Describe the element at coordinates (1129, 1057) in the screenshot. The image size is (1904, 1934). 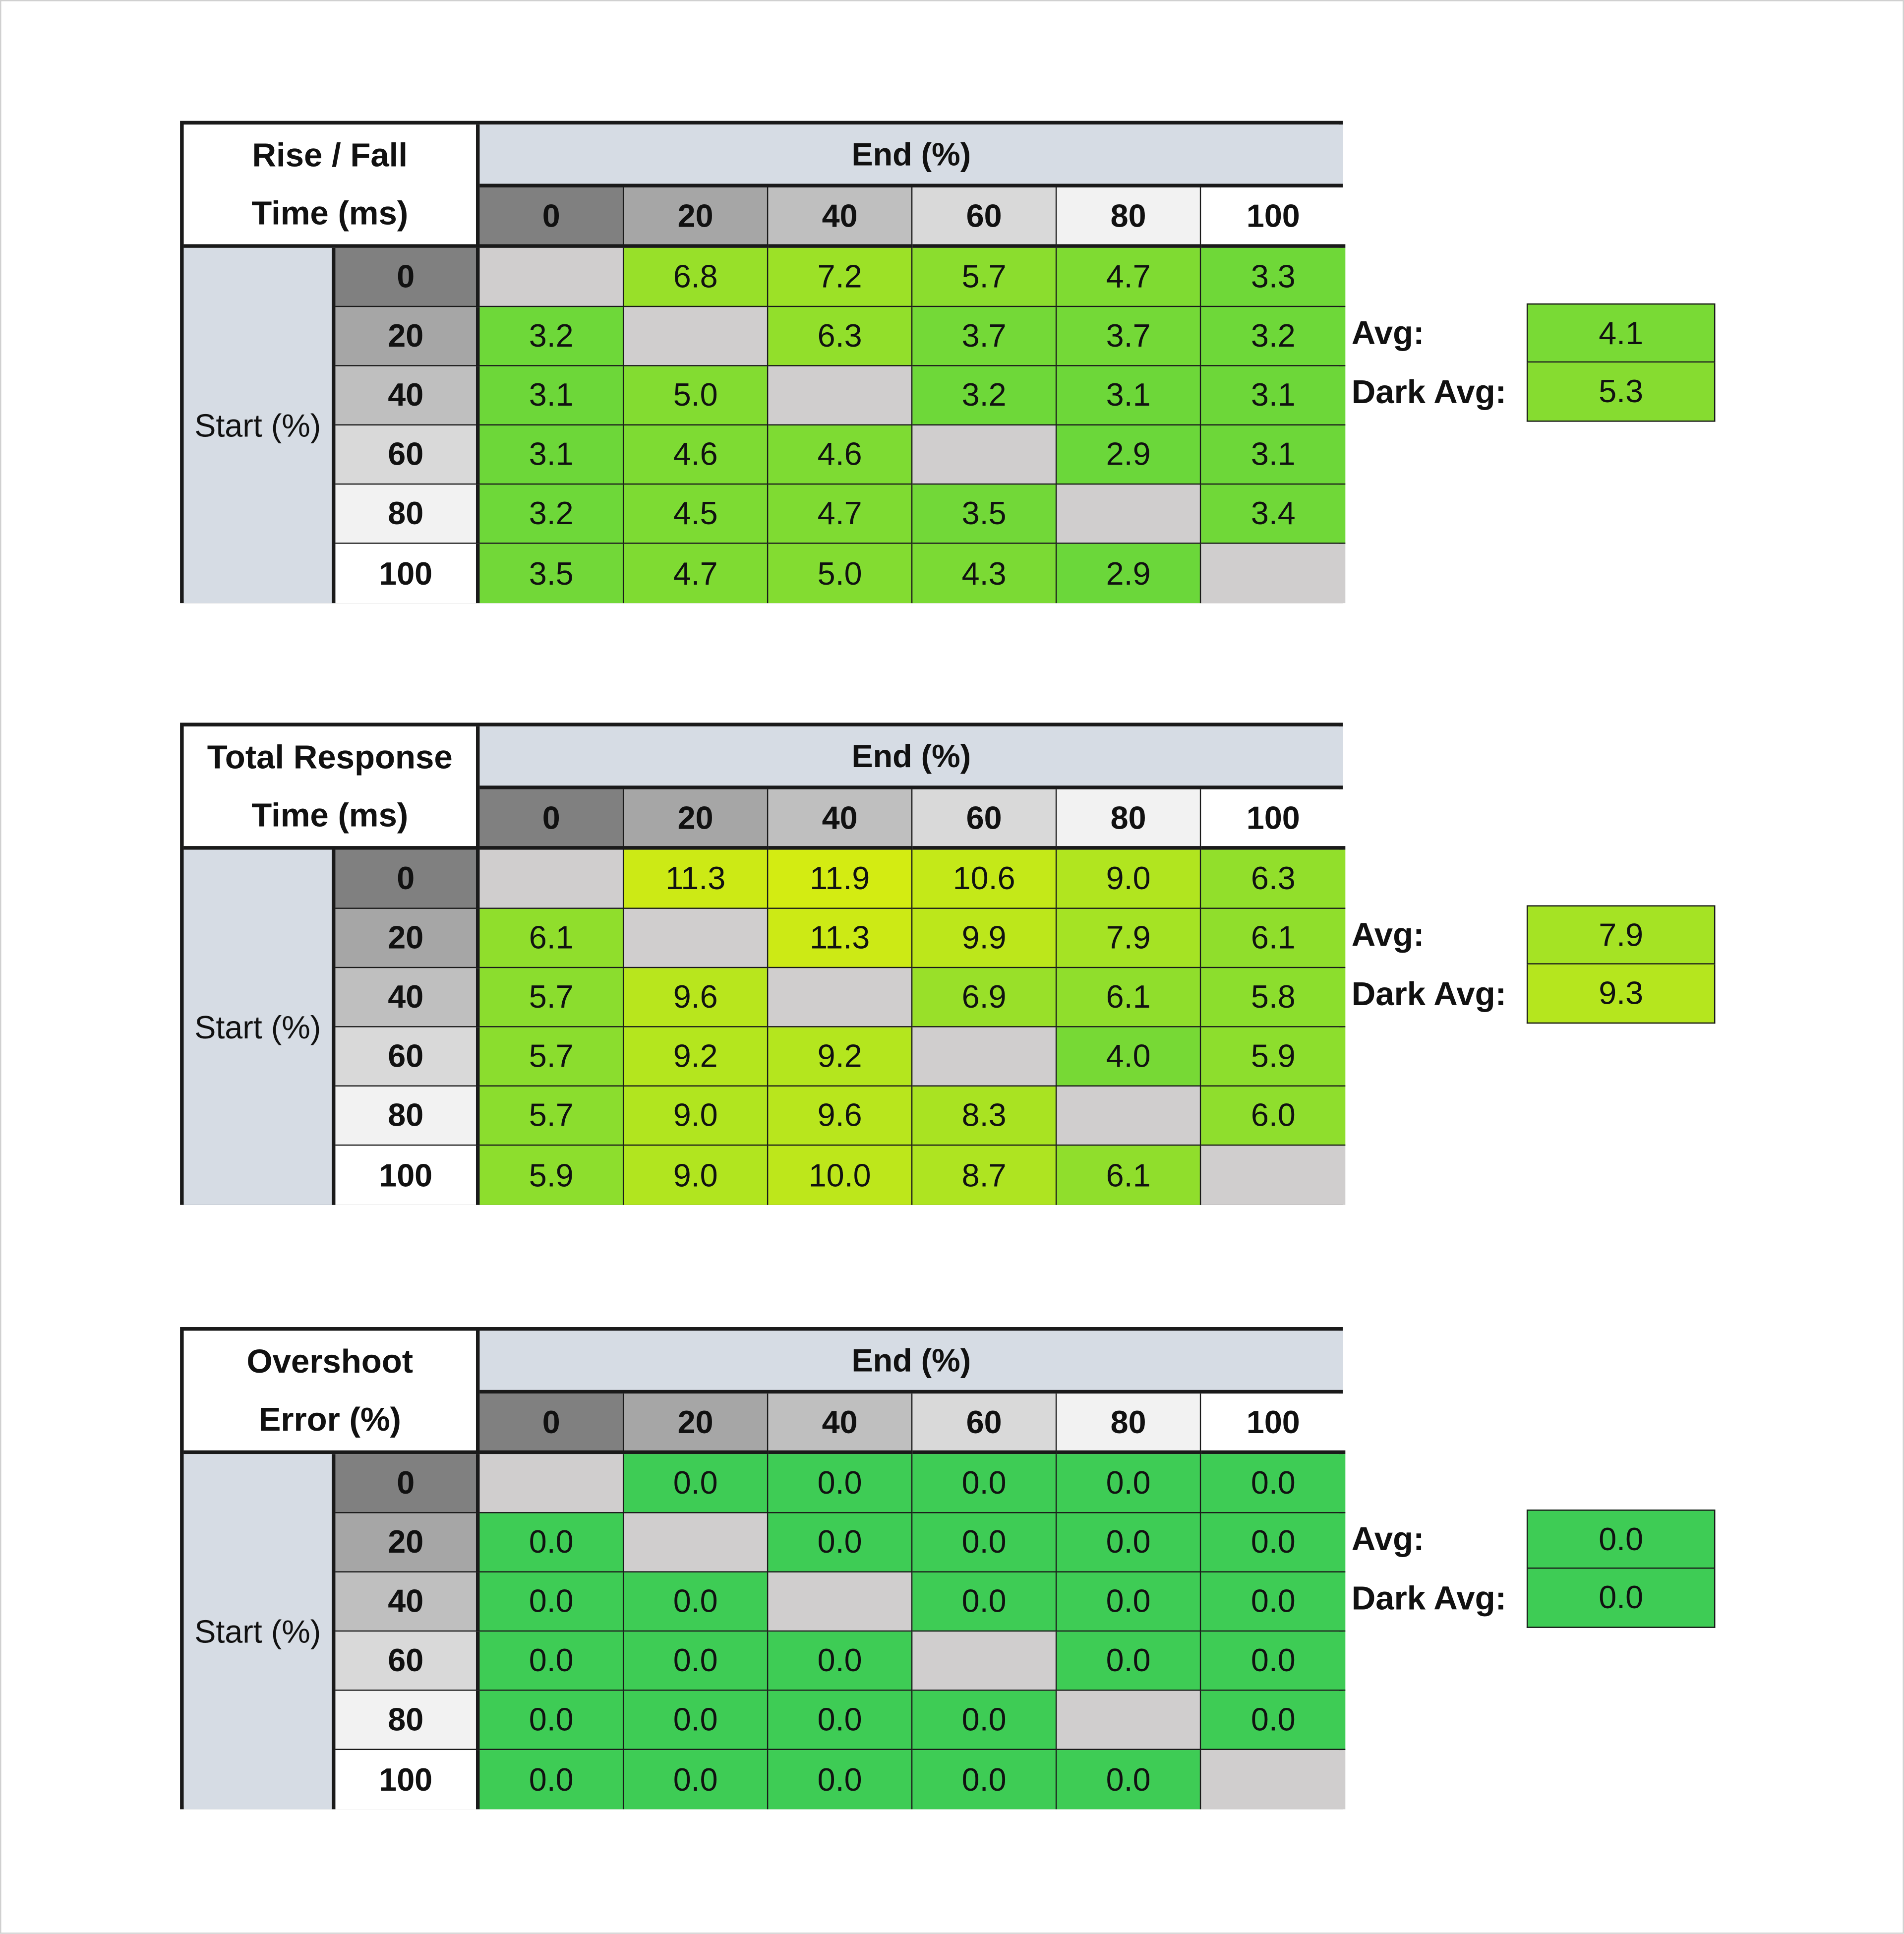
I see `data-cell: 4.0` at that location.